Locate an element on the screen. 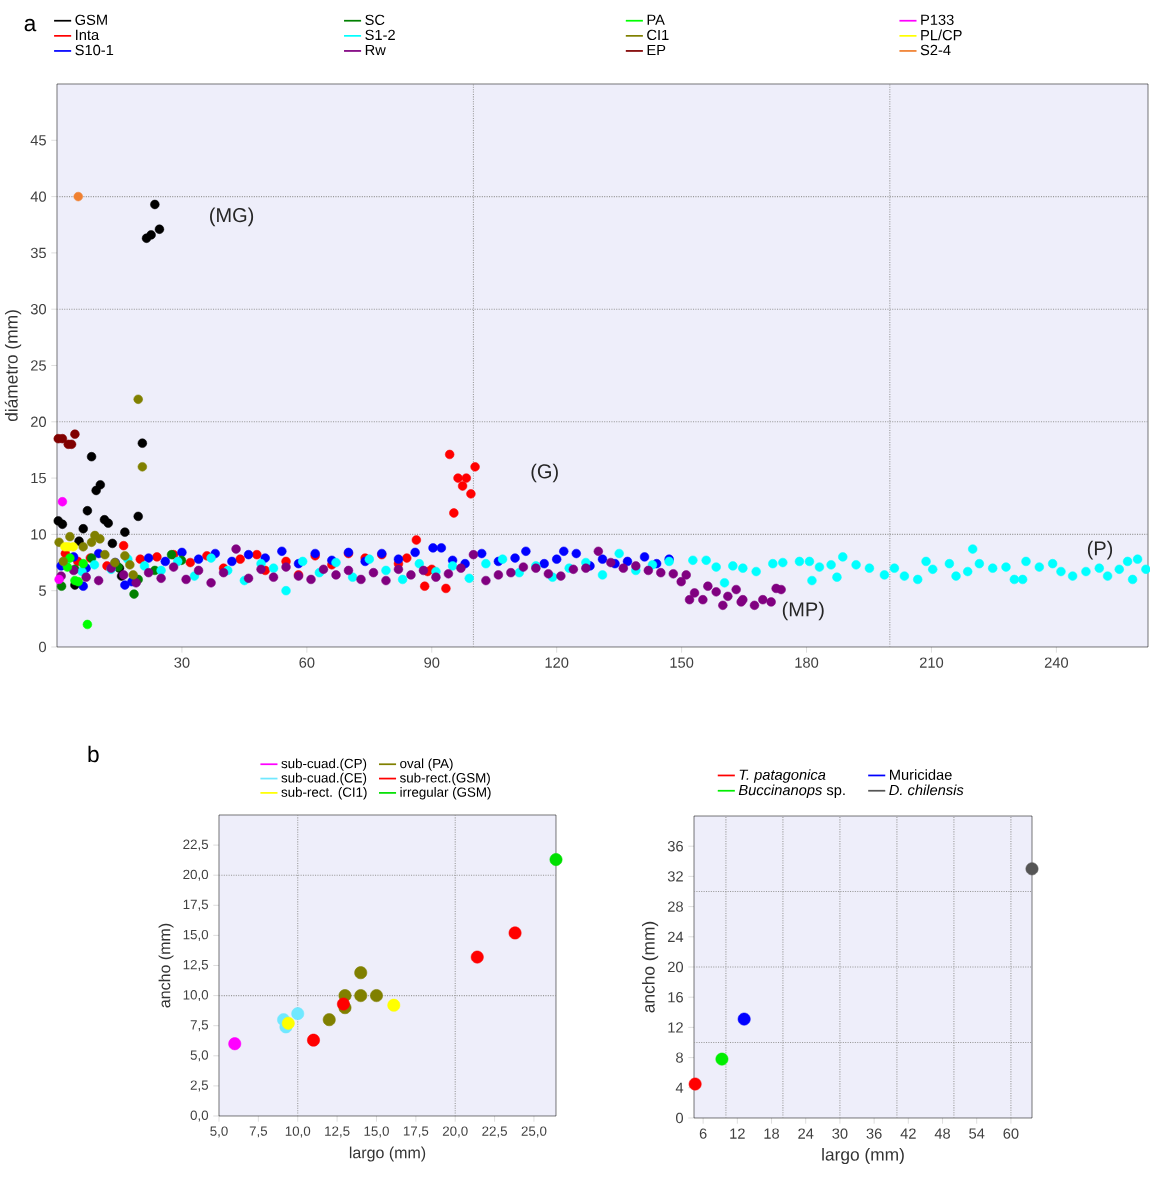 Image resolution: width=1150 pixels, height=1193 pixels. legend-label: SC is located at coordinates (375, 20).